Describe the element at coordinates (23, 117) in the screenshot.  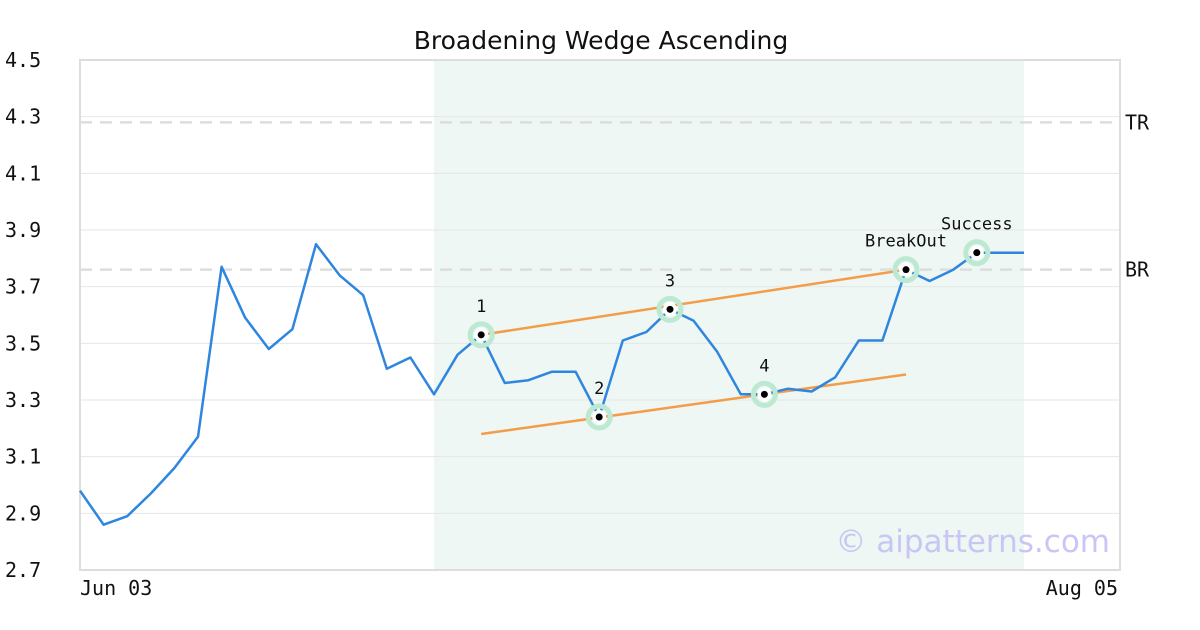
I see `y-tick-label: 4.3` at that location.